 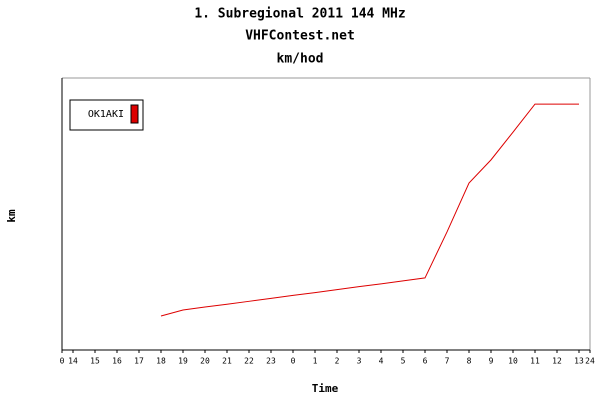 What do you see at coordinates (134, 114) in the screenshot?
I see `legend-swatch` at bounding box center [134, 114].